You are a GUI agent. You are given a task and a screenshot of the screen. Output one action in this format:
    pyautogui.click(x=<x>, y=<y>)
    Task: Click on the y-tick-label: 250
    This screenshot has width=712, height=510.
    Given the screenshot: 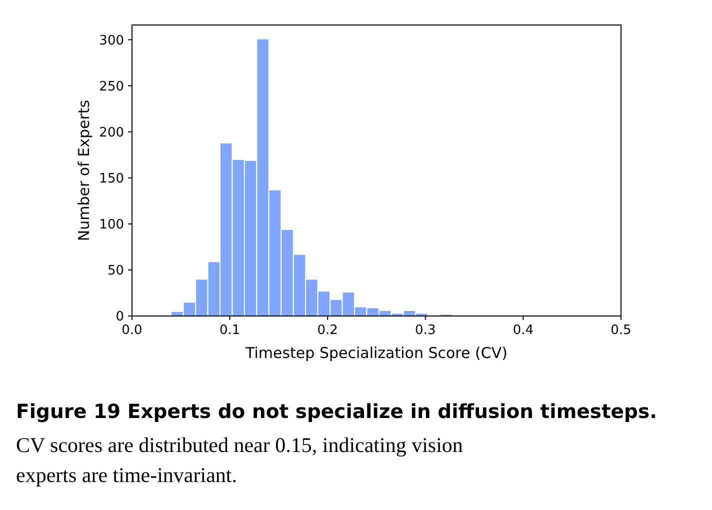 What is the action you would take?
    pyautogui.click(x=111, y=86)
    